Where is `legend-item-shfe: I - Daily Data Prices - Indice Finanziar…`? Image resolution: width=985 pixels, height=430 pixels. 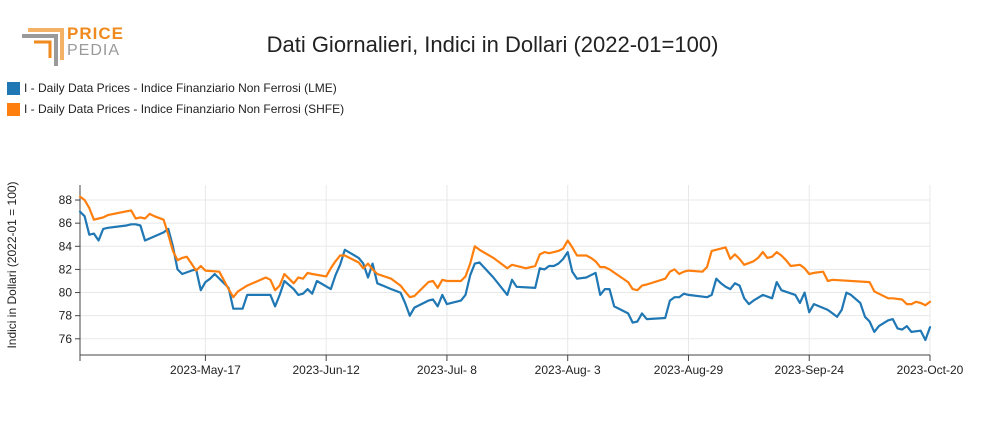
legend-item-shfe: I - Daily Data Prices - Indice Finanziar… is located at coordinates (175, 109).